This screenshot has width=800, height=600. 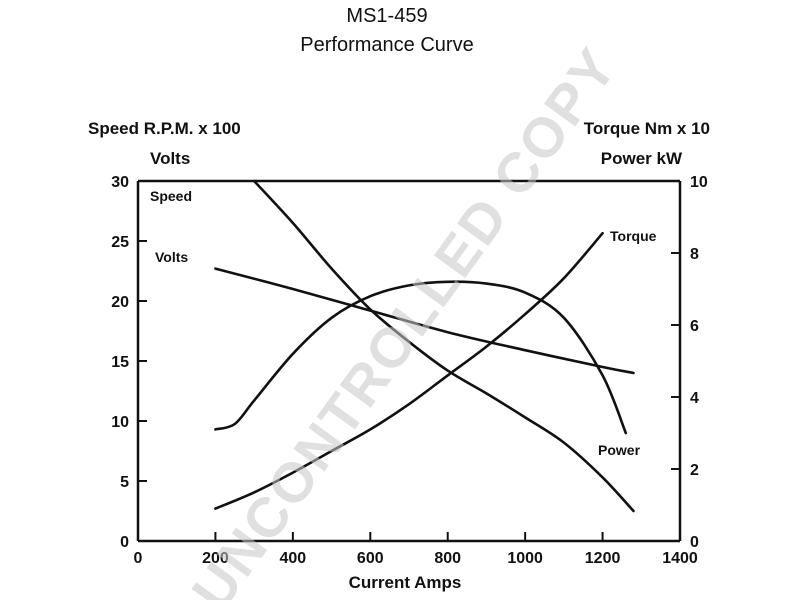 What do you see at coordinates (405, 582) in the screenshot?
I see `x-axis-title: Current Amps` at bounding box center [405, 582].